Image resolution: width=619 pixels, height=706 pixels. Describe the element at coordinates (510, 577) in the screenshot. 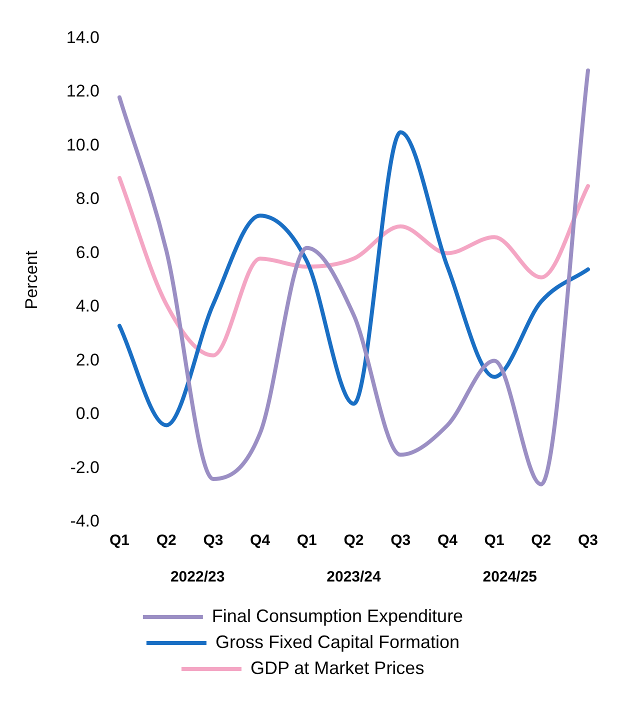

I see `text: 2024/25` at that location.